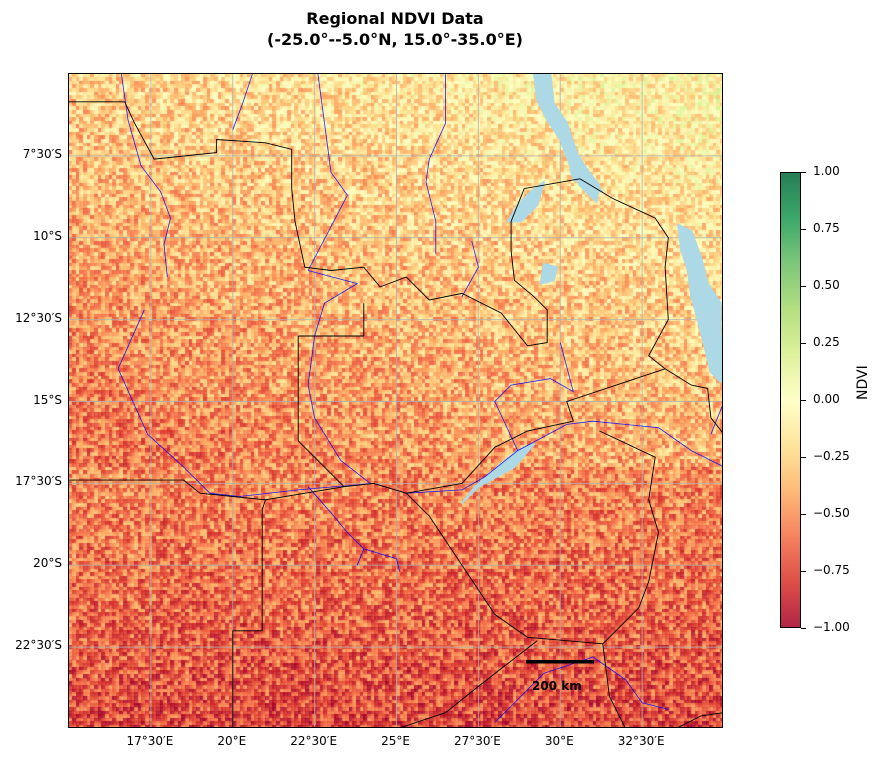 The height and width of the screenshot is (758, 882). What do you see at coordinates (790, 400) in the screenshot?
I see `colorbar` at bounding box center [790, 400].